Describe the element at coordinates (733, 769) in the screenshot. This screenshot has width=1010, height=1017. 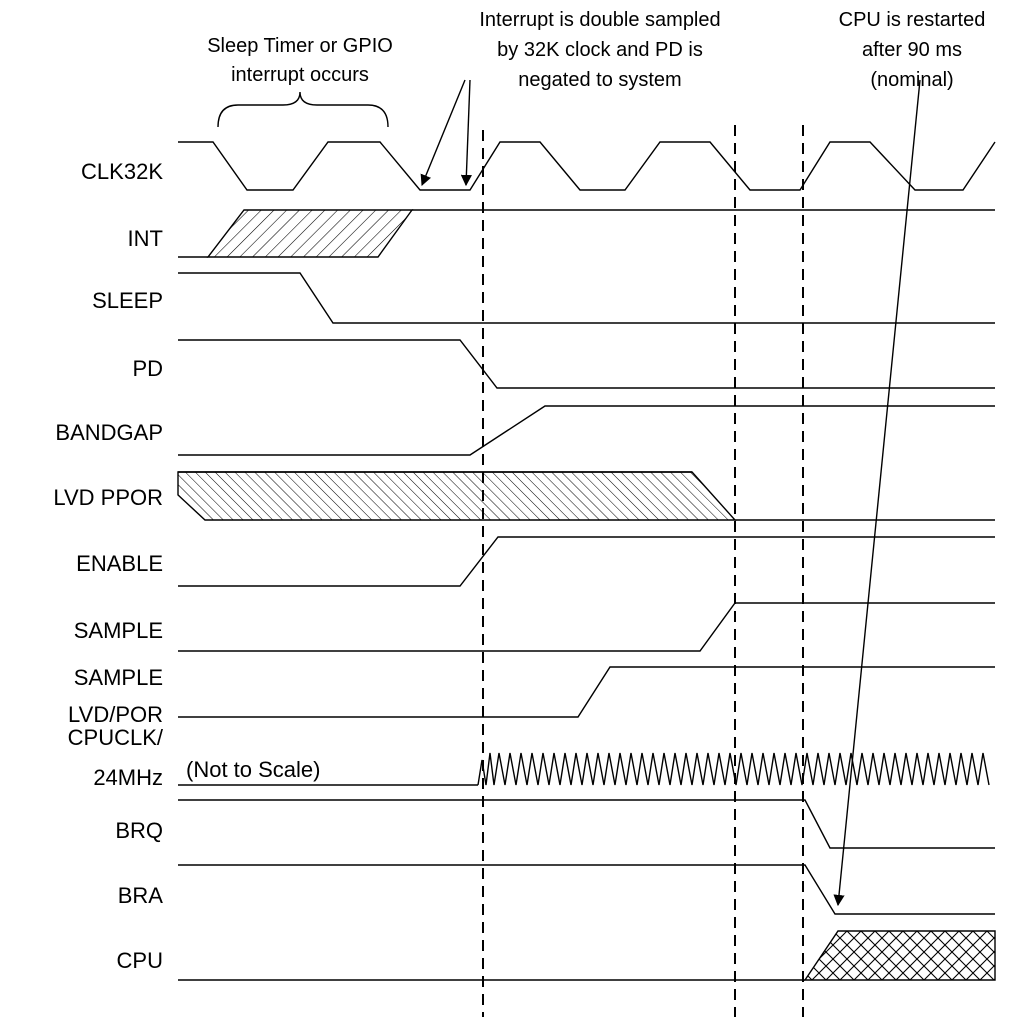
I see `waveform-cpuclk-clock` at that location.